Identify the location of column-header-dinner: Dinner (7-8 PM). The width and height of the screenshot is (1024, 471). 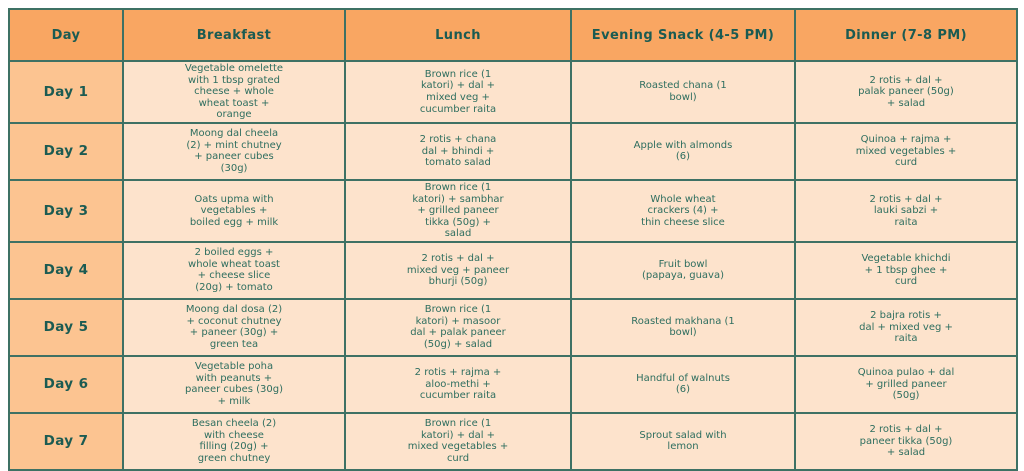
(906, 35).